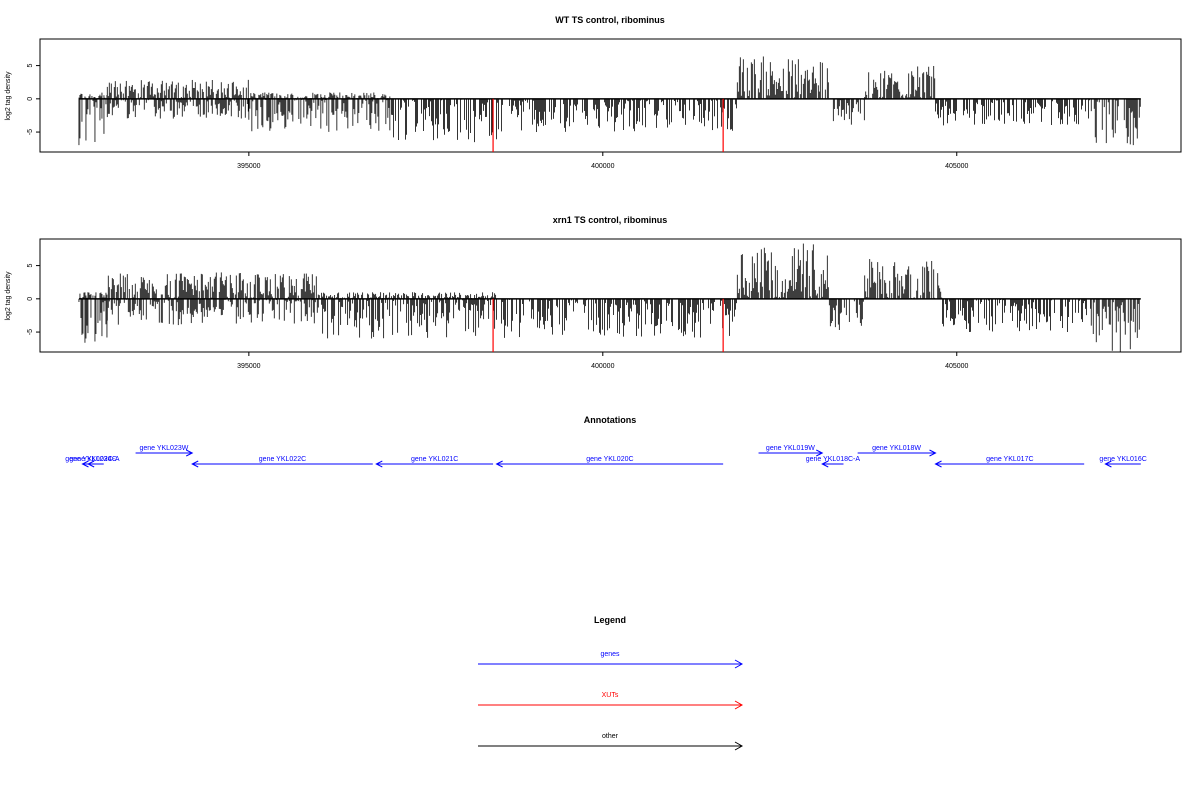 This screenshot has width=1200, height=805. I want to click on gene-label: gene YKL022C, so click(282, 459).